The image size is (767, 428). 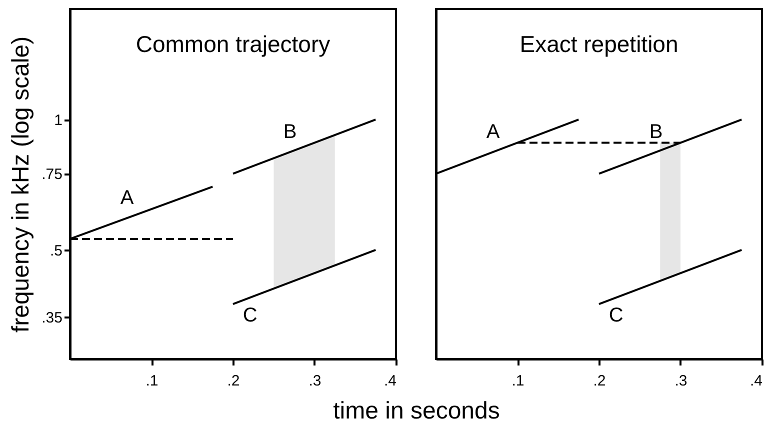 What do you see at coordinates (58, 121) in the screenshot?
I see `y-tick-label: 1` at bounding box center [58, 121].